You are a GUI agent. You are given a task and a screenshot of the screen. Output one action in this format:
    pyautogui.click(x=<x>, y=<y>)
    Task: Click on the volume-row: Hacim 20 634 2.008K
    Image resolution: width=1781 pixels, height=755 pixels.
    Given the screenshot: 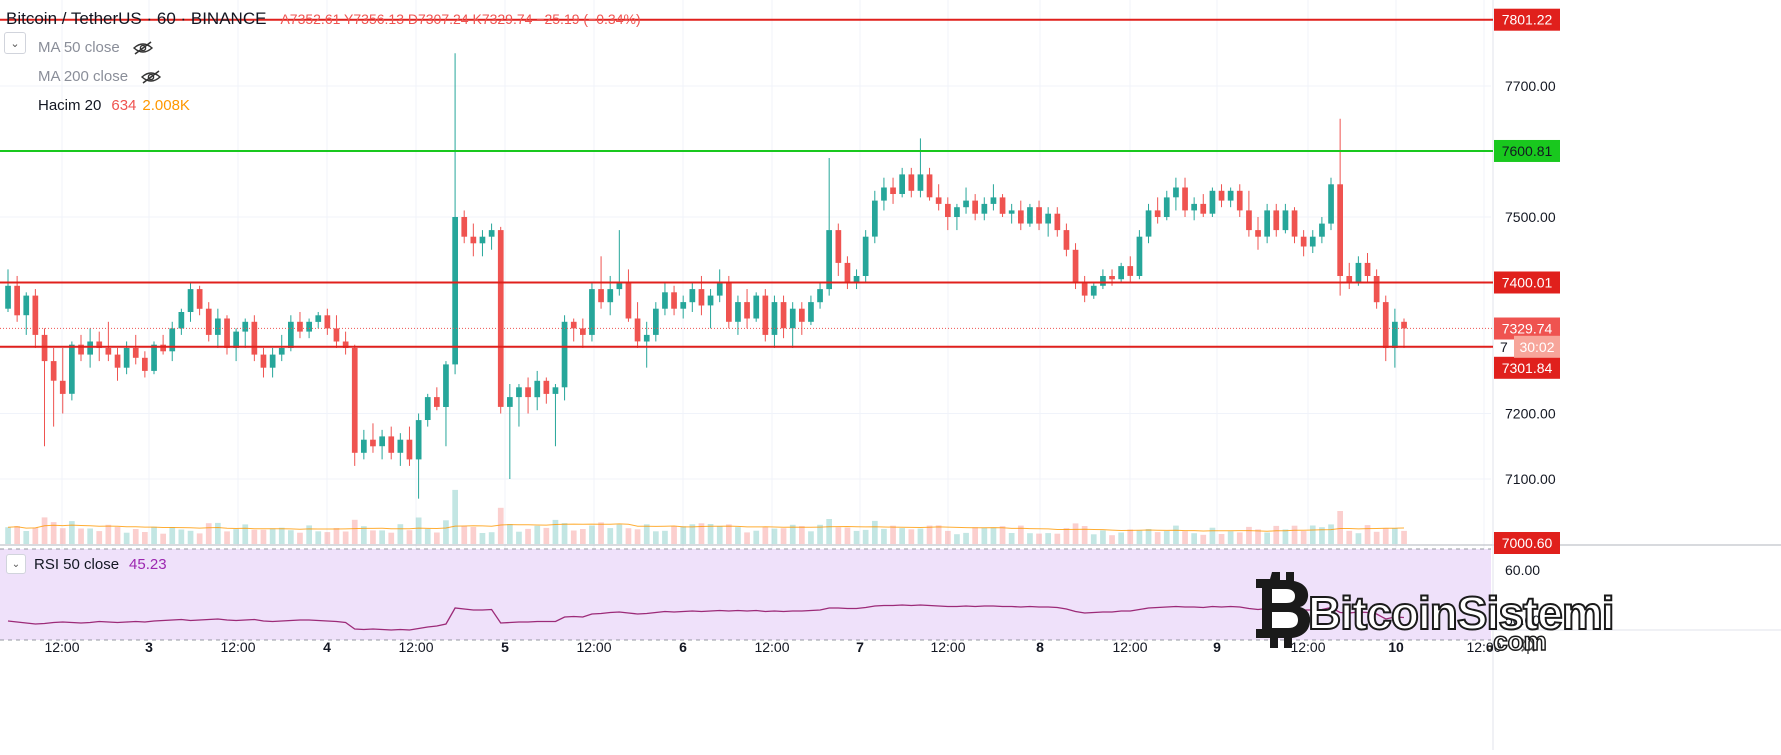 What is the action you would take?
    pyautogui.click(x=323, y=105)
    